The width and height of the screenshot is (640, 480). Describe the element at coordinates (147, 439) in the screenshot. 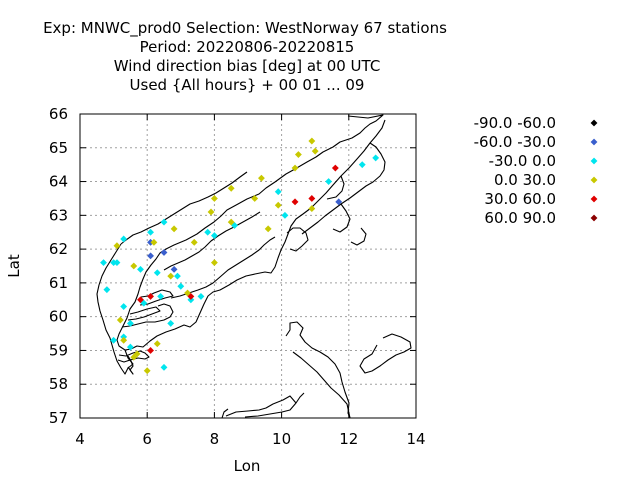

I see `x-tick-label: 6` at that location.